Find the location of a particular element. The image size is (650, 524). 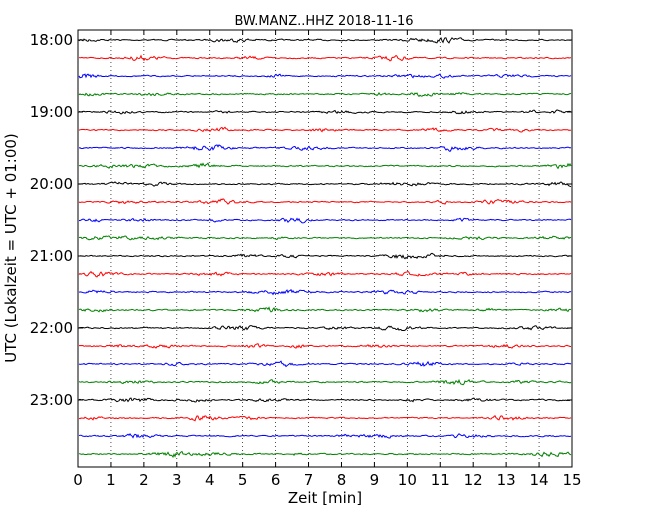

chart-title: BW.MANZ..HHZ 2018-11-16 is located at coordinates (323, 21).